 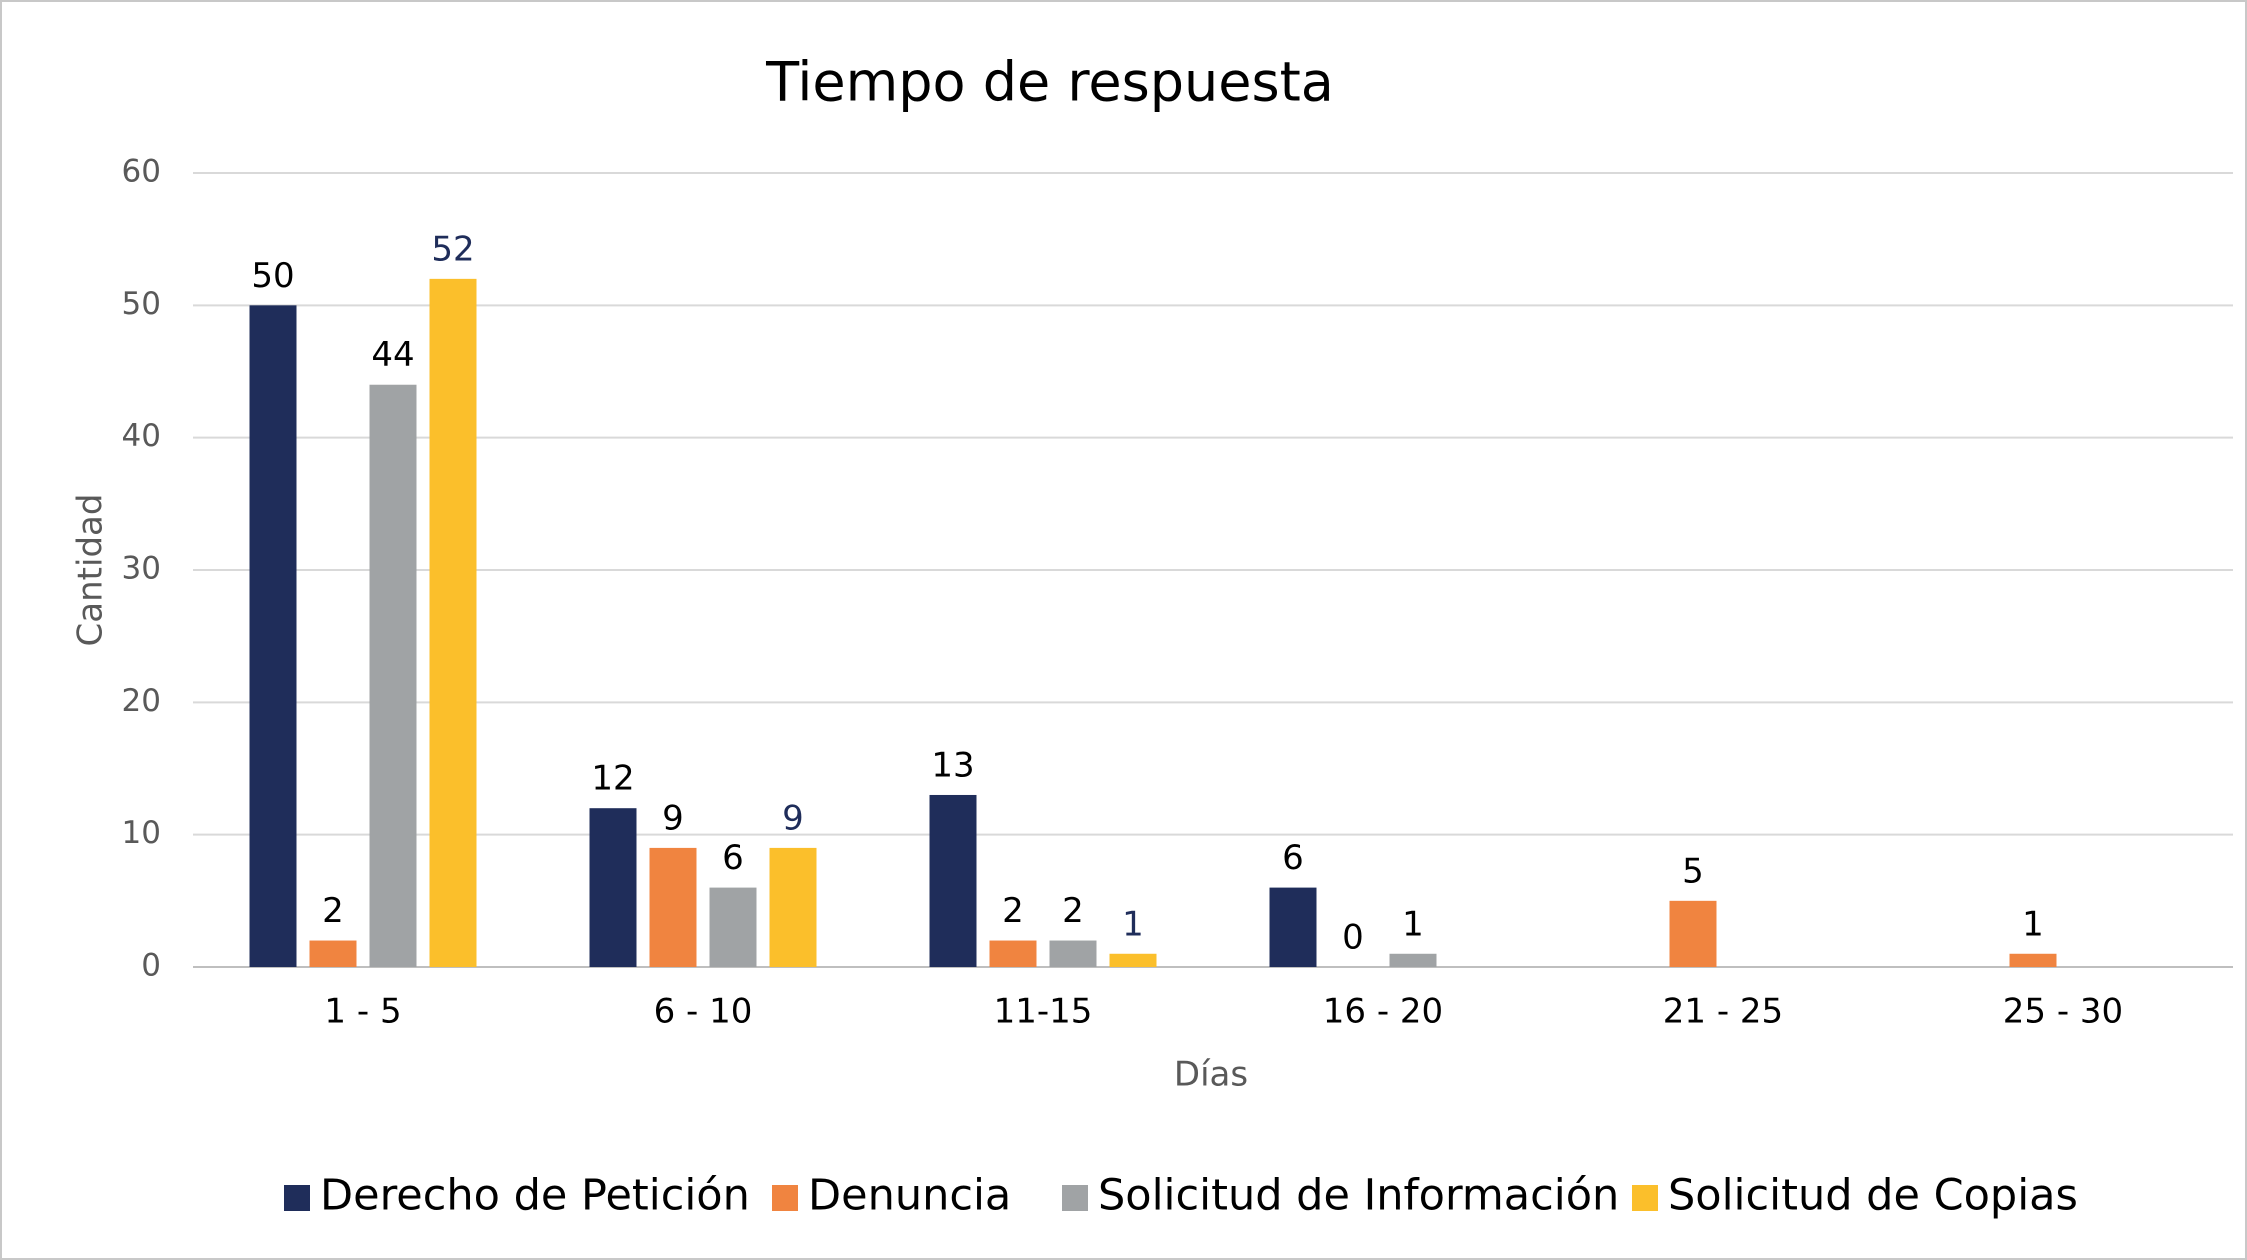 What do you see at coordinates (1049, 82) in the screenshot?
I see `chart-title: Tiempo de respuesta` at bounding box center [1049, 82].